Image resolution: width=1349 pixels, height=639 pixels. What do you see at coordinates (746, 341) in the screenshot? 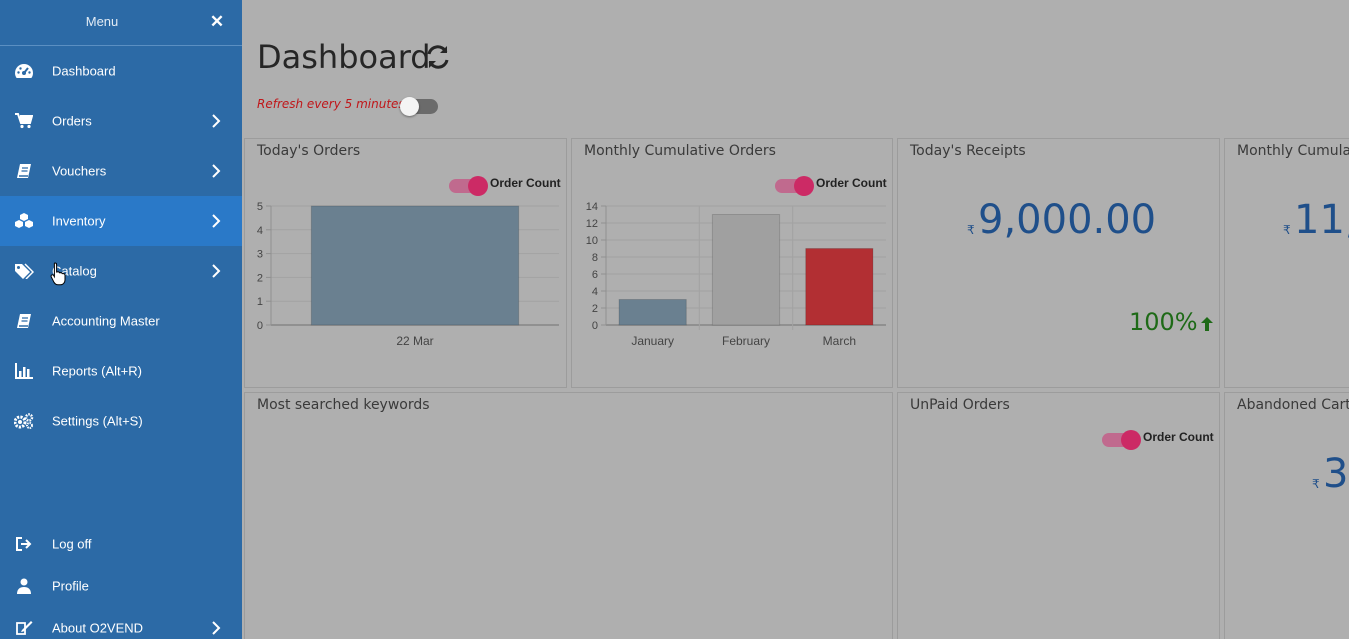
I see `x-tick-label: February` at bounding box center [746, 341].